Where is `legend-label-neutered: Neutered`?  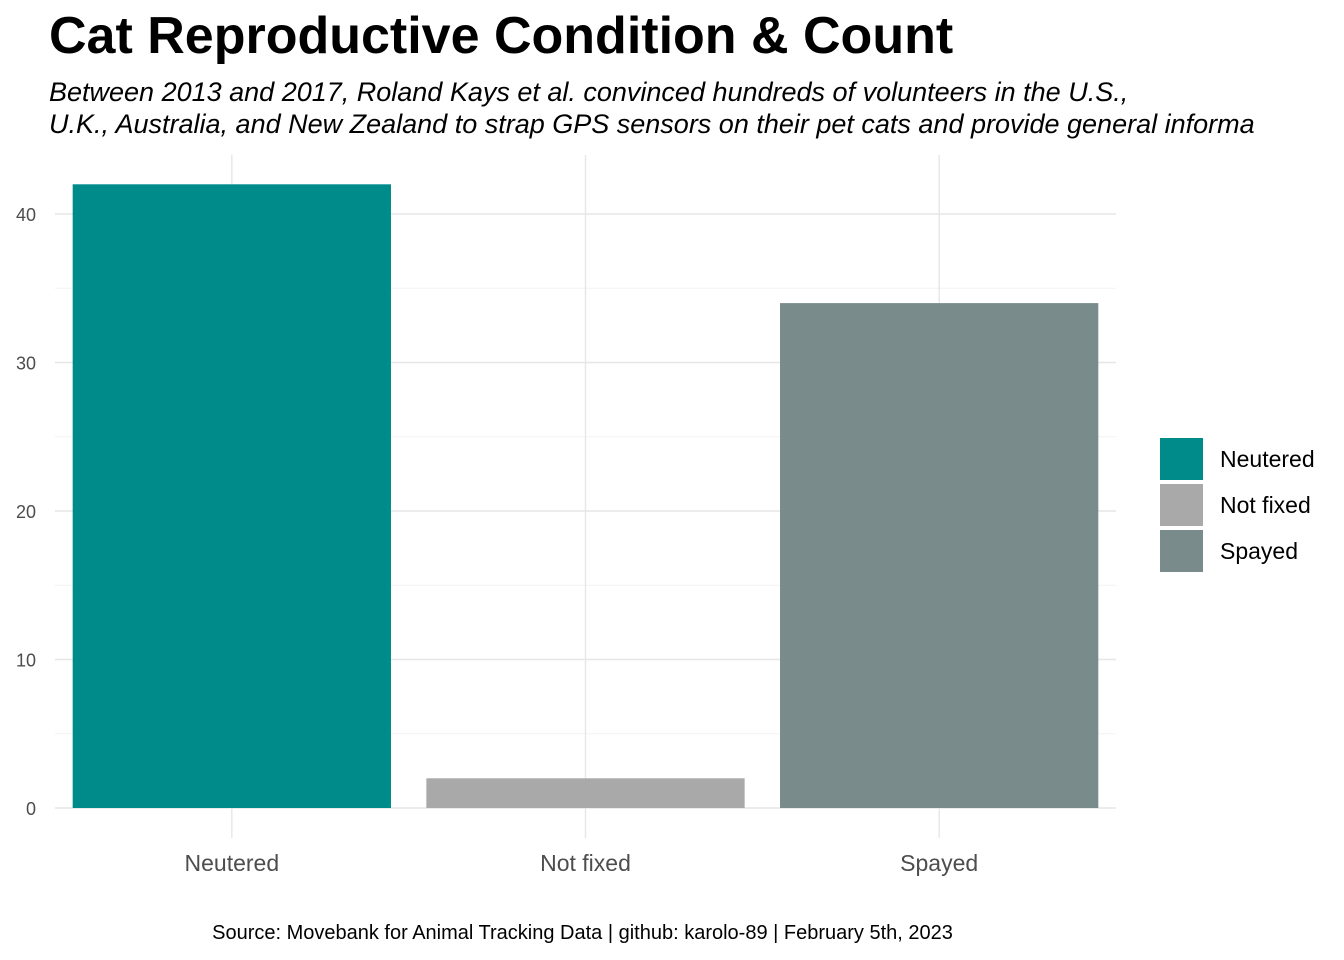 legend-label-neutered: Neutered is located at coordinates (1267, 458).